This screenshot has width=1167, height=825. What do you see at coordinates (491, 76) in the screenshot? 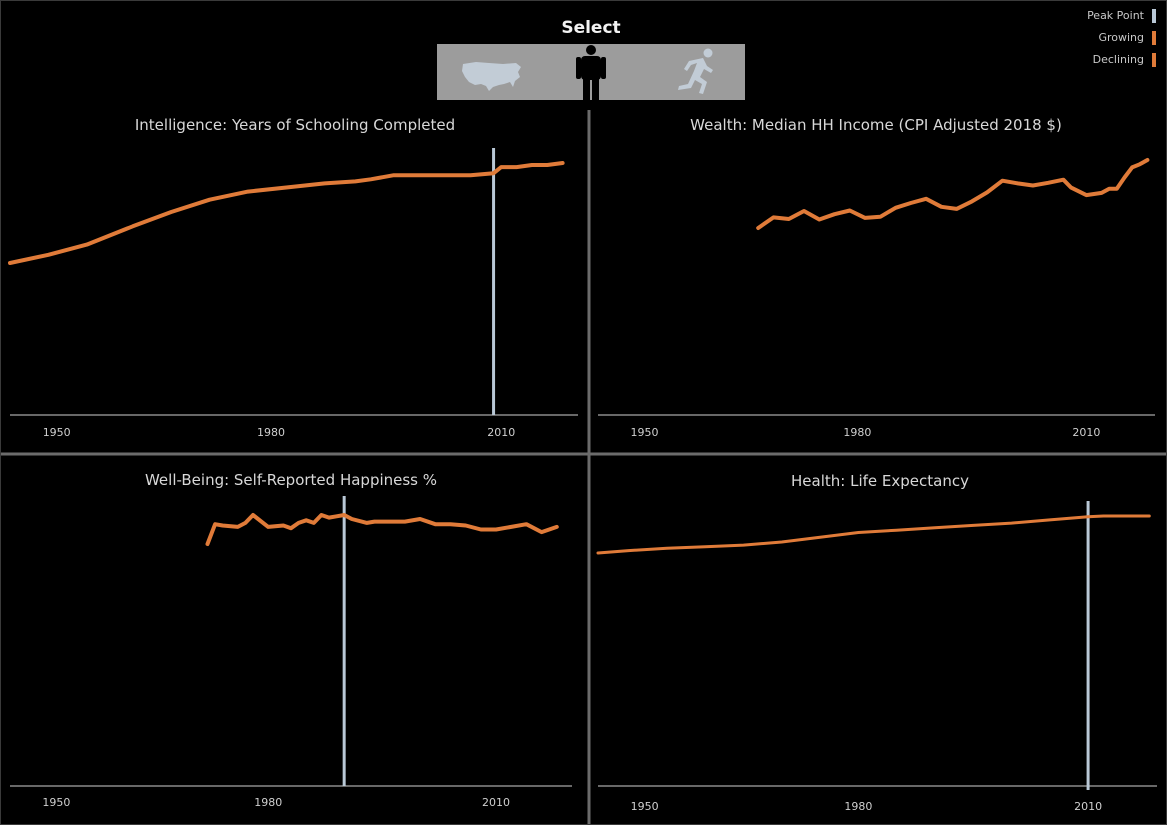
I see `usa-map-icon` at bounding box center [491, 76].